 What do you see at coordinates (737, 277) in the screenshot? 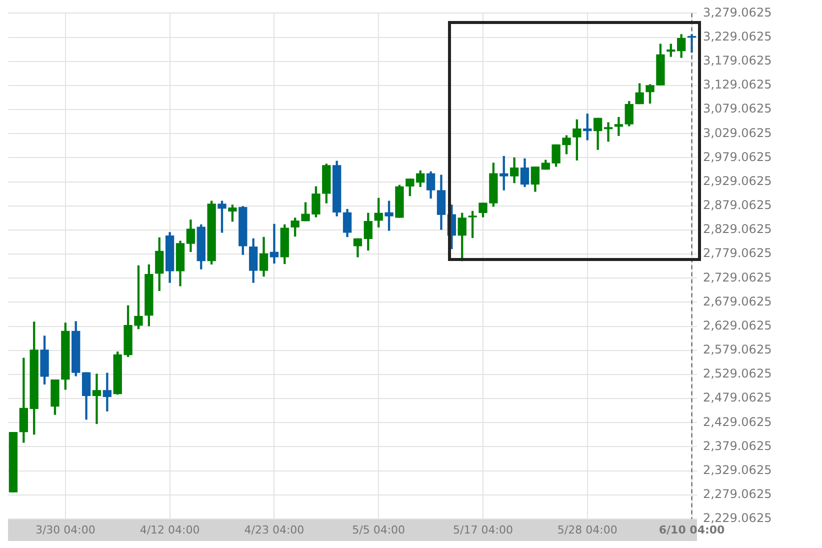
I see `y-tick-label: 2,729.0625` at bounding box center [737, 277].